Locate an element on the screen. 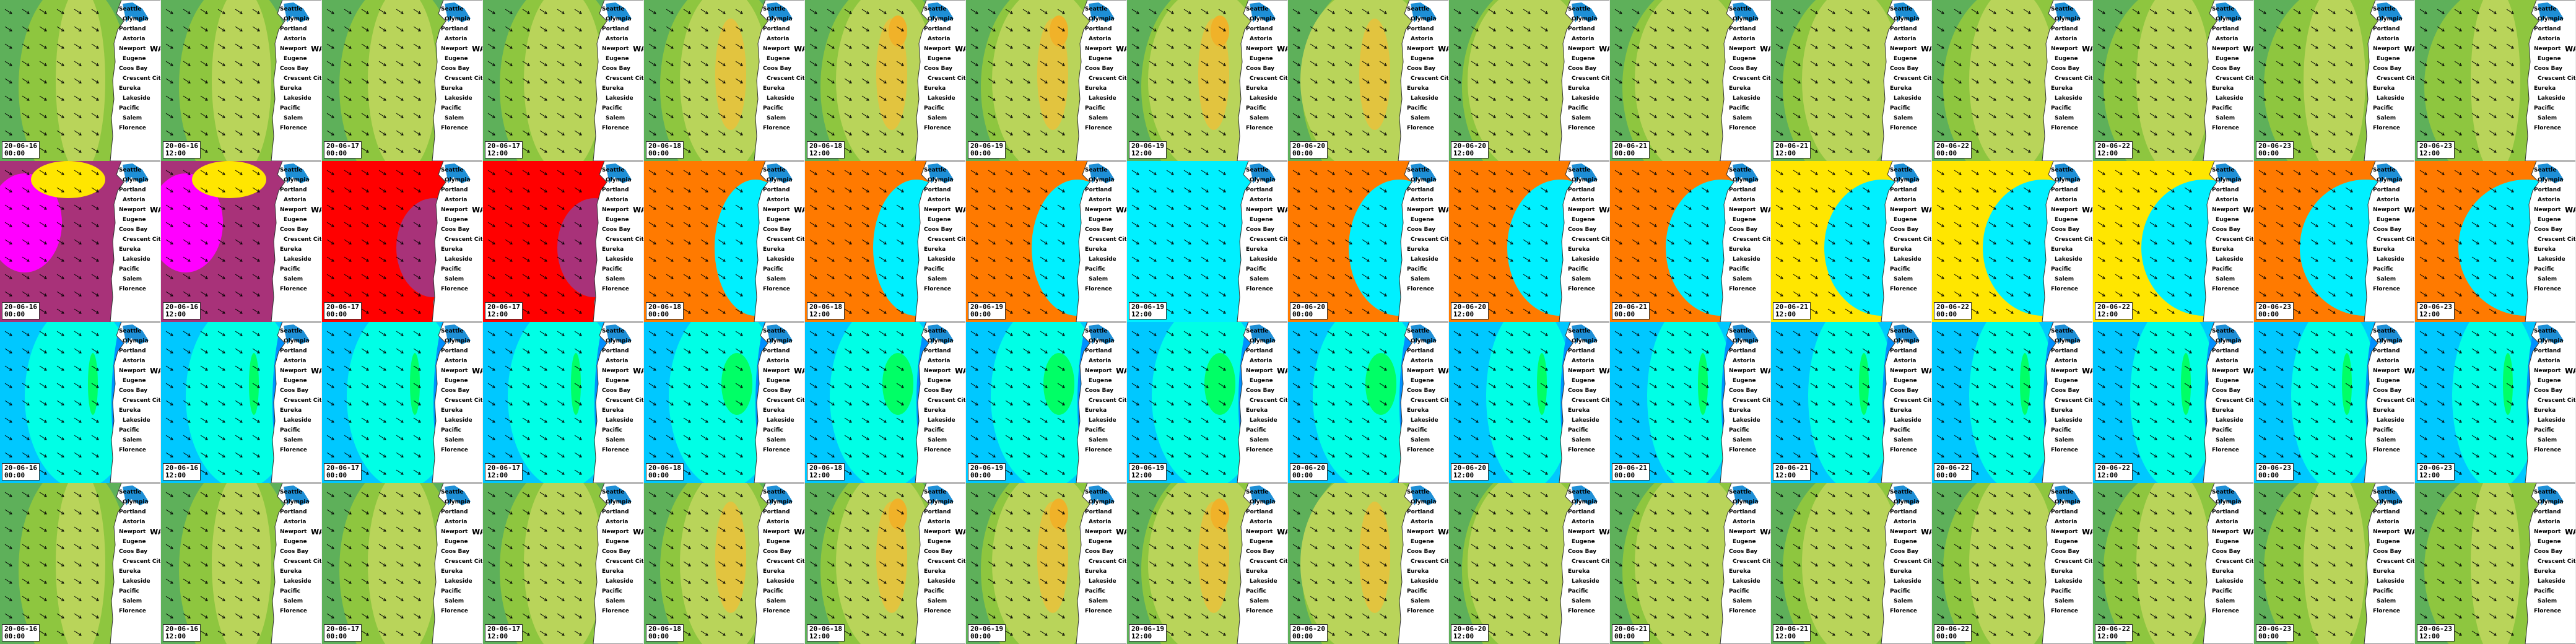  wind-arrows is located at coordinates (51, 242).